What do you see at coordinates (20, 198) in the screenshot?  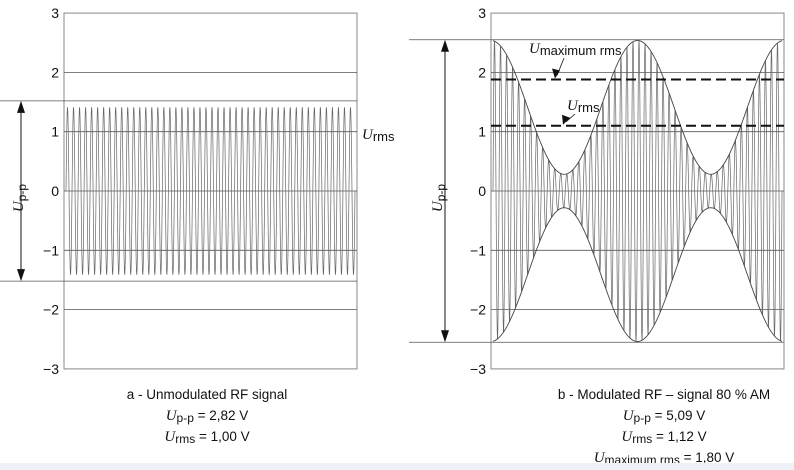 I see `upp-label-a: Up-p` at bounding box center [20, 198].